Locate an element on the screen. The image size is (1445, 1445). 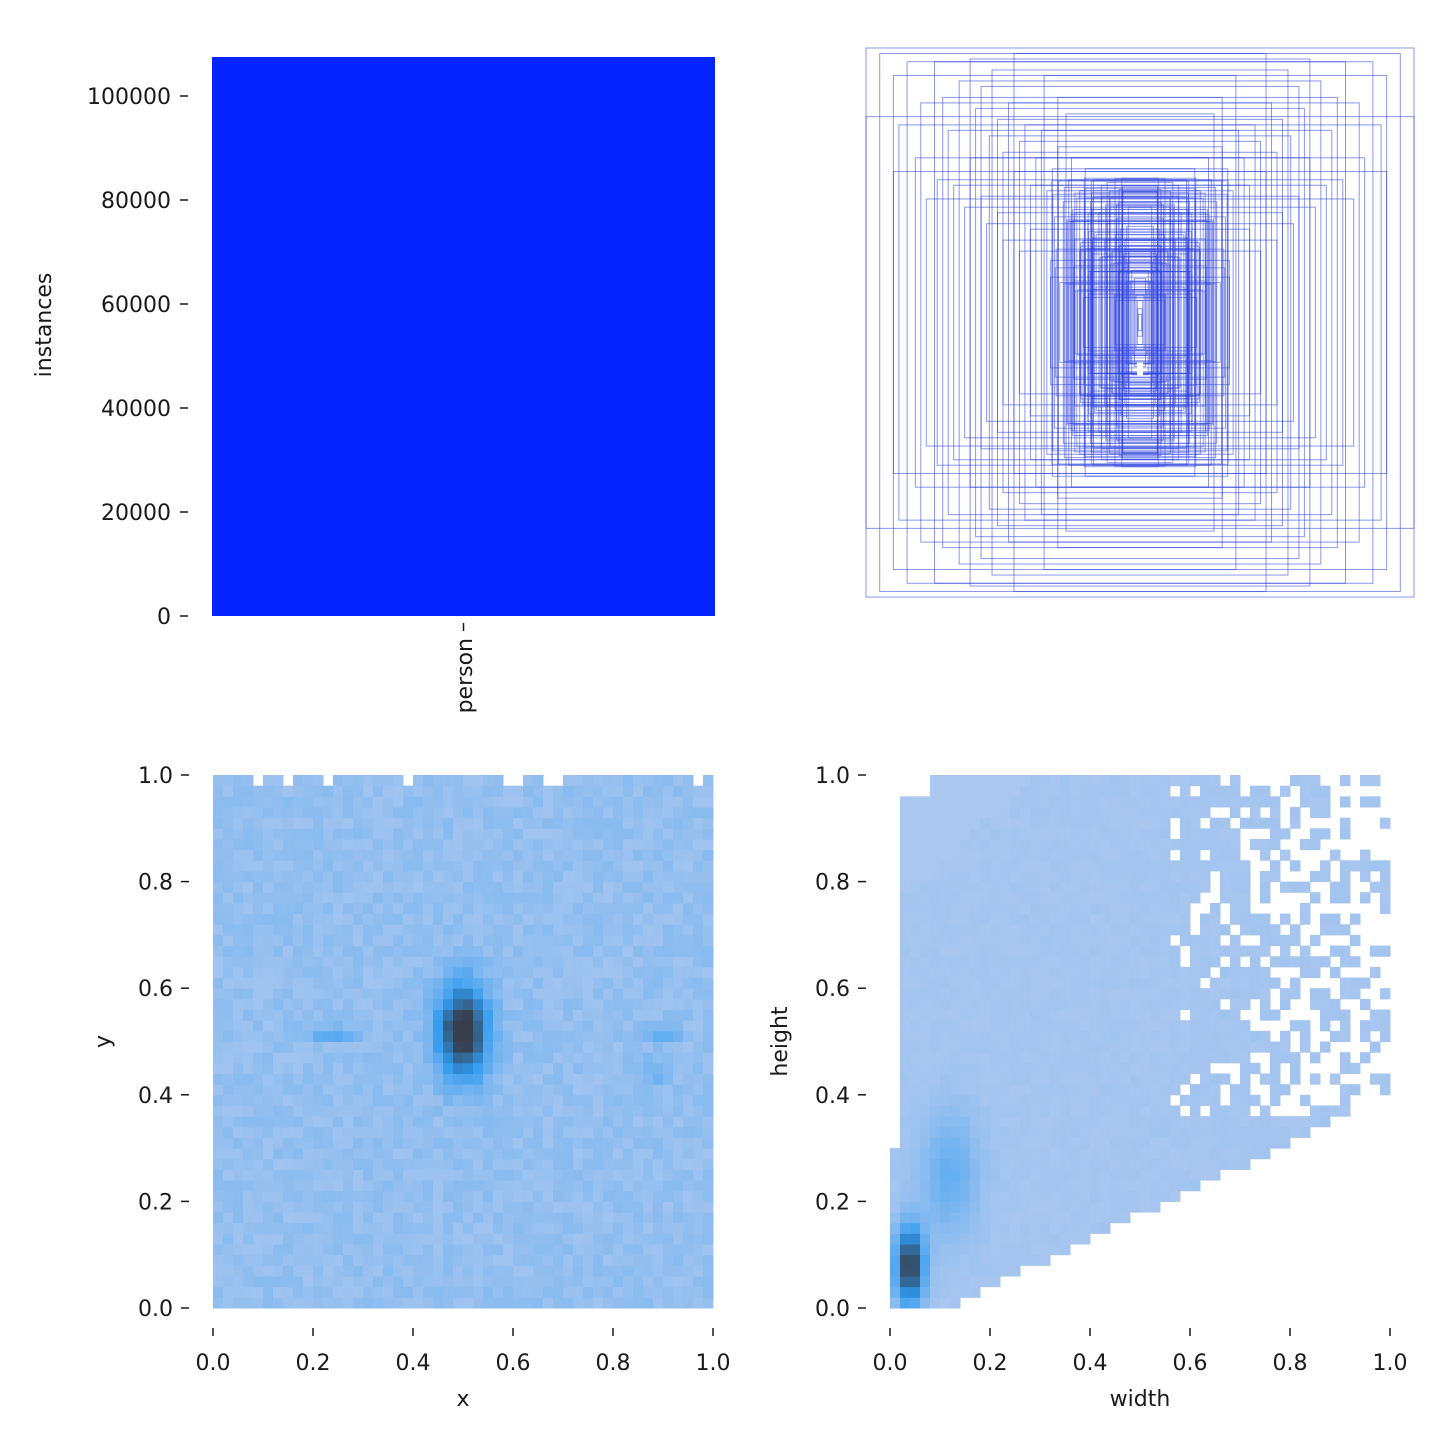
x-tick-label: 0.0 is located at coordinates (890, 1363).